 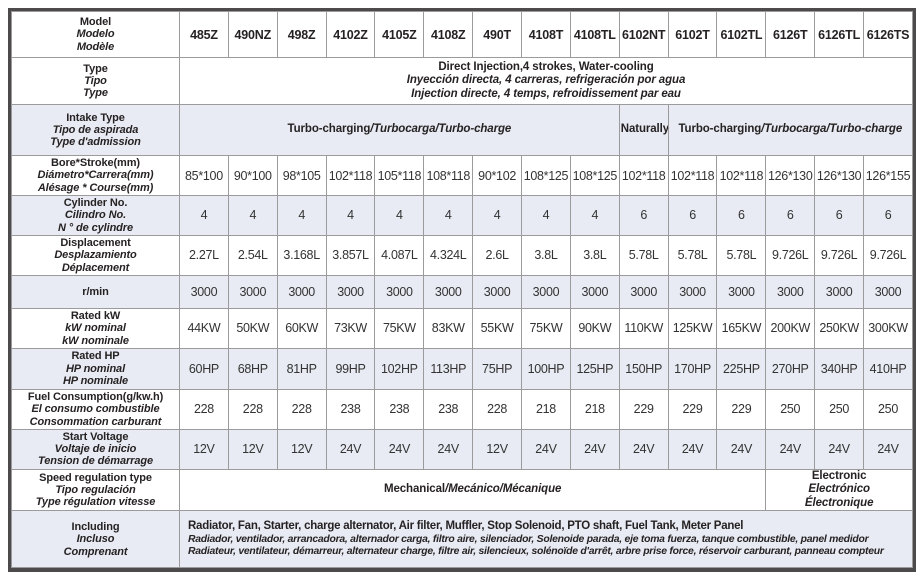 What do you see at coordinates (95, 551) in the screenshot?
I see `label-line: Comprenant` at bounding box center [95, 551].